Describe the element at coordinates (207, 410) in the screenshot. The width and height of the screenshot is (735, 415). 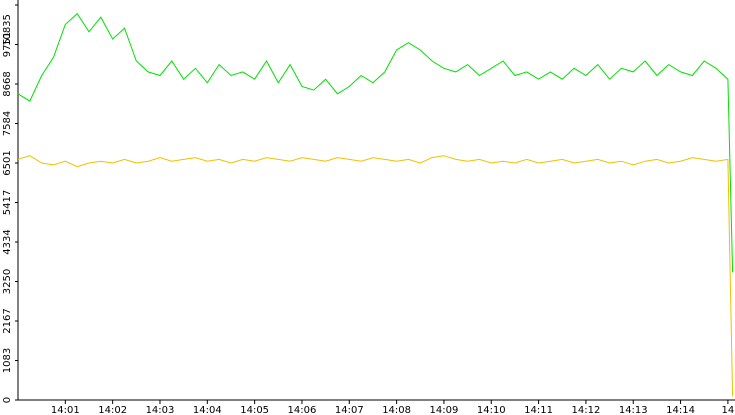
I see `x-tick-label: 14:04` at that location.